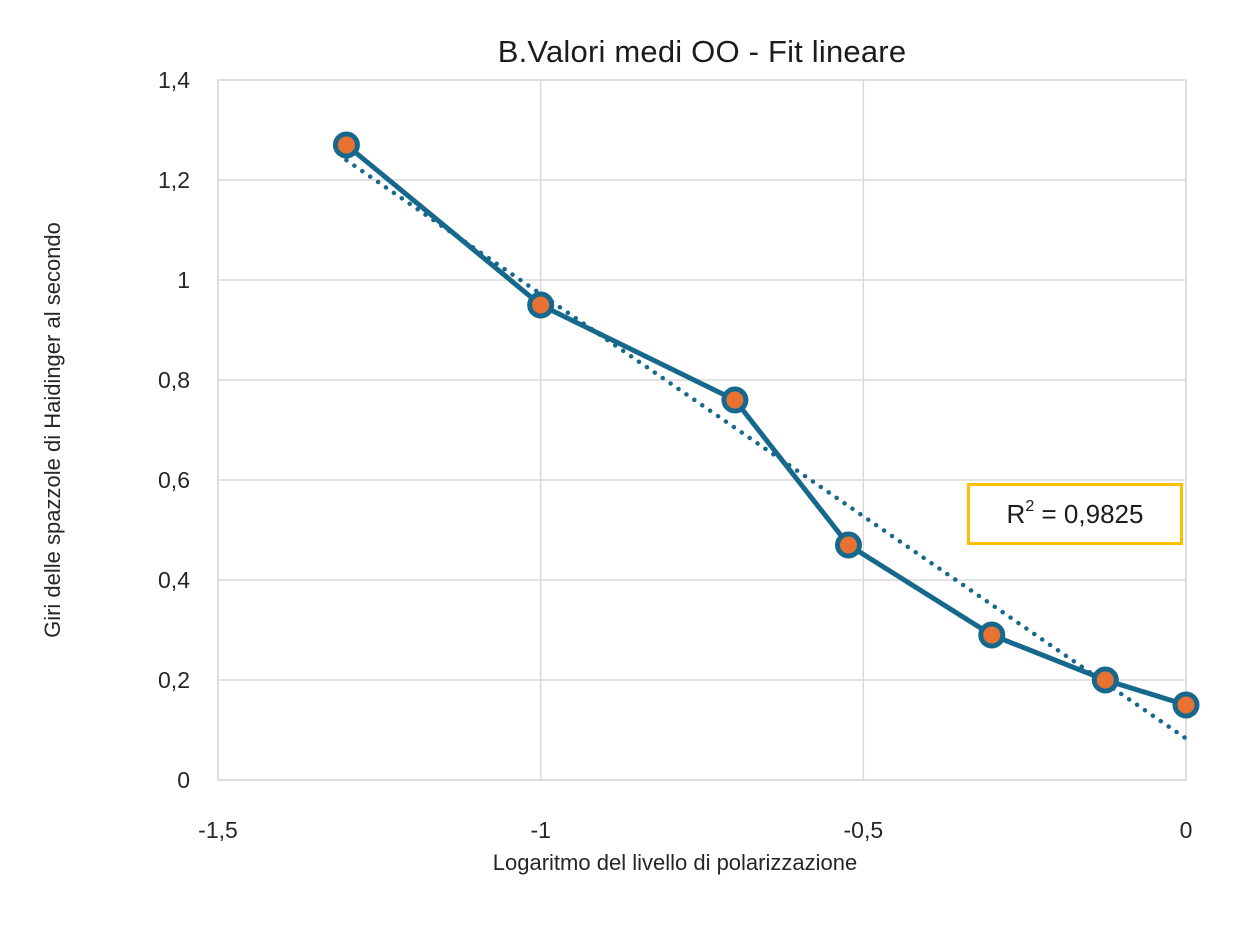 This screenshot has height=932, width=1240. Describe the element at coordinates (174, 380) in the screenshot. I see `y-tick-label: 0,8` at that location.